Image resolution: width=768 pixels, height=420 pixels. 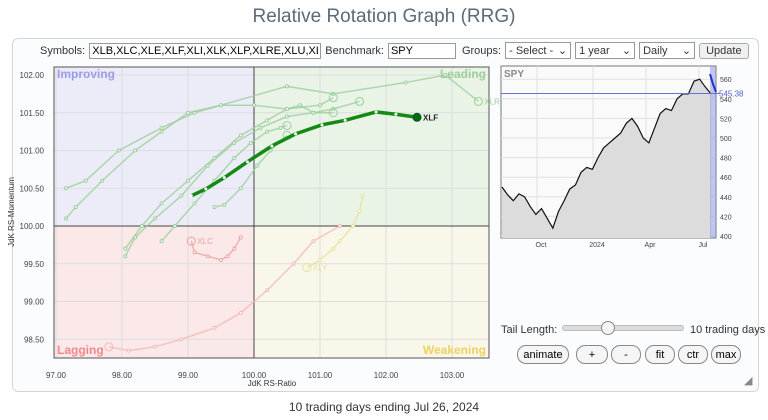 I want to click on interval-value: Daily, so click(x=655, y=50).